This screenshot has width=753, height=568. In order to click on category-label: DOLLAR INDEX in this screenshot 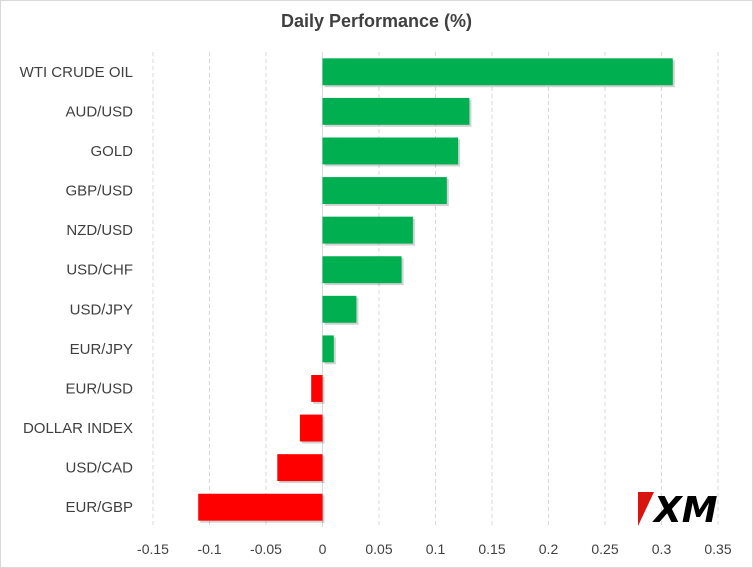, I will do `click(78, 428)`.